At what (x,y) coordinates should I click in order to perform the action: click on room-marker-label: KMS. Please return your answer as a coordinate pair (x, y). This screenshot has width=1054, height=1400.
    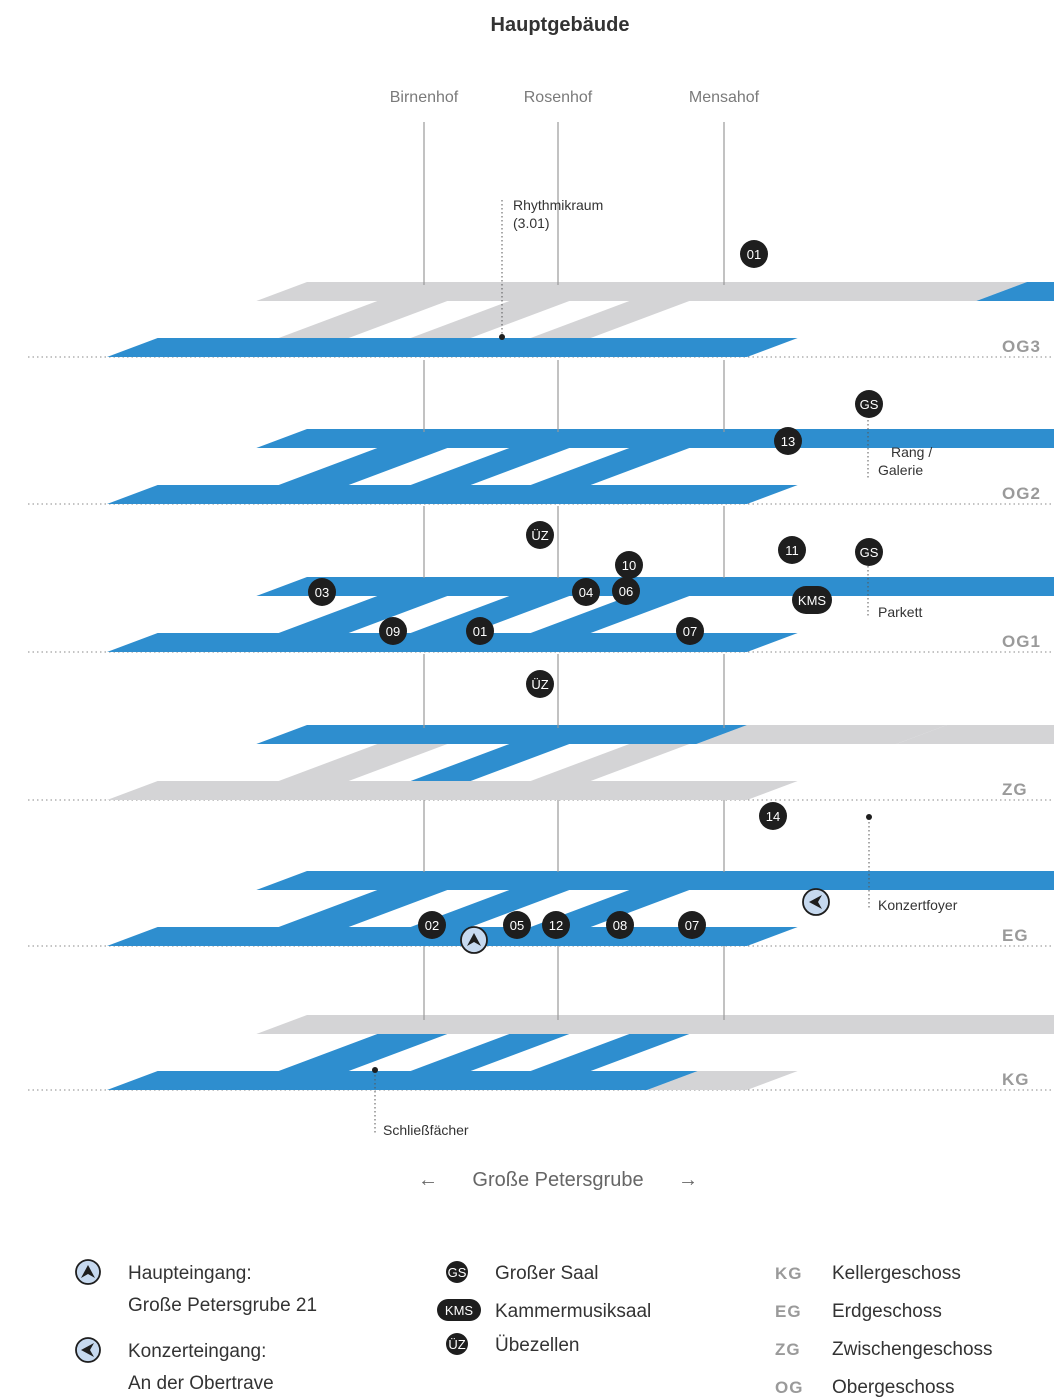
    Looking at the image, I should click on (812, 600).